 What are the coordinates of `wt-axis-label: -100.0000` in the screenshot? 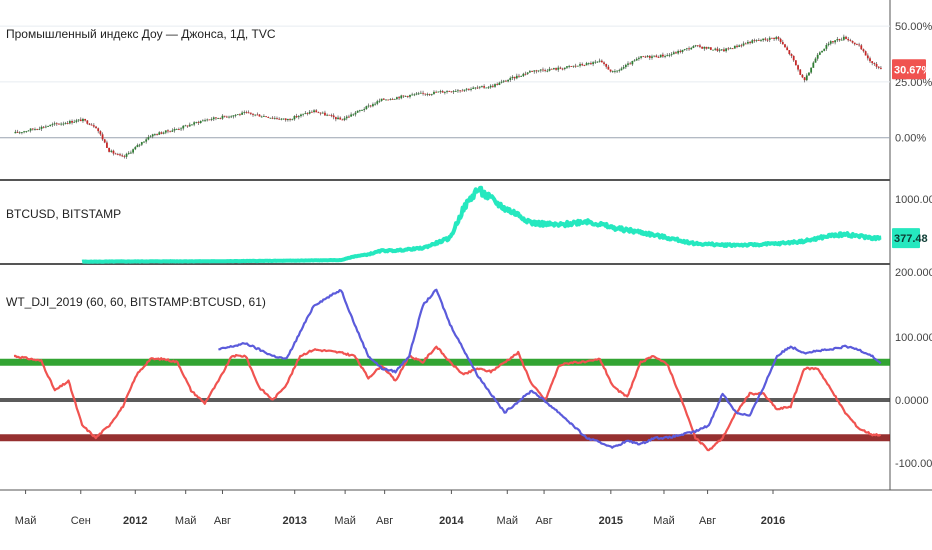 It's located at (913, 464).